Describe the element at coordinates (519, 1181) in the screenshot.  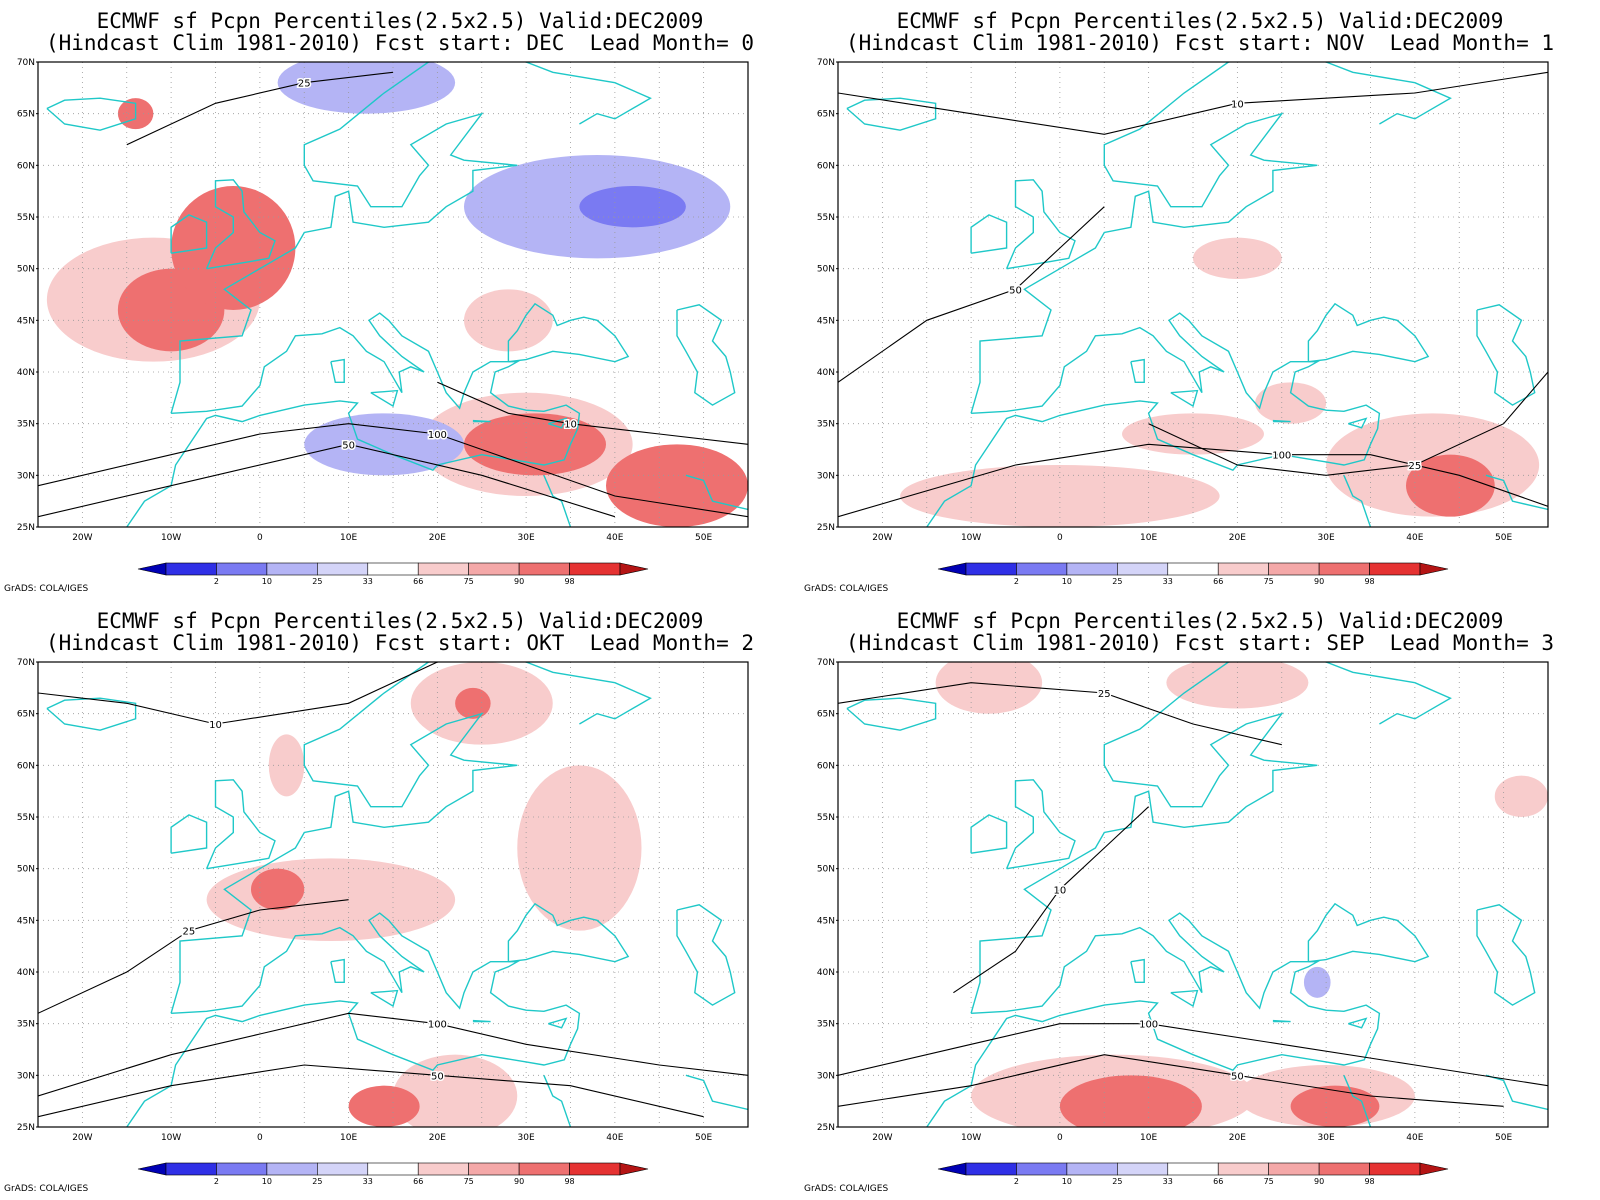
I see `colorbar-label: 90` at that location.